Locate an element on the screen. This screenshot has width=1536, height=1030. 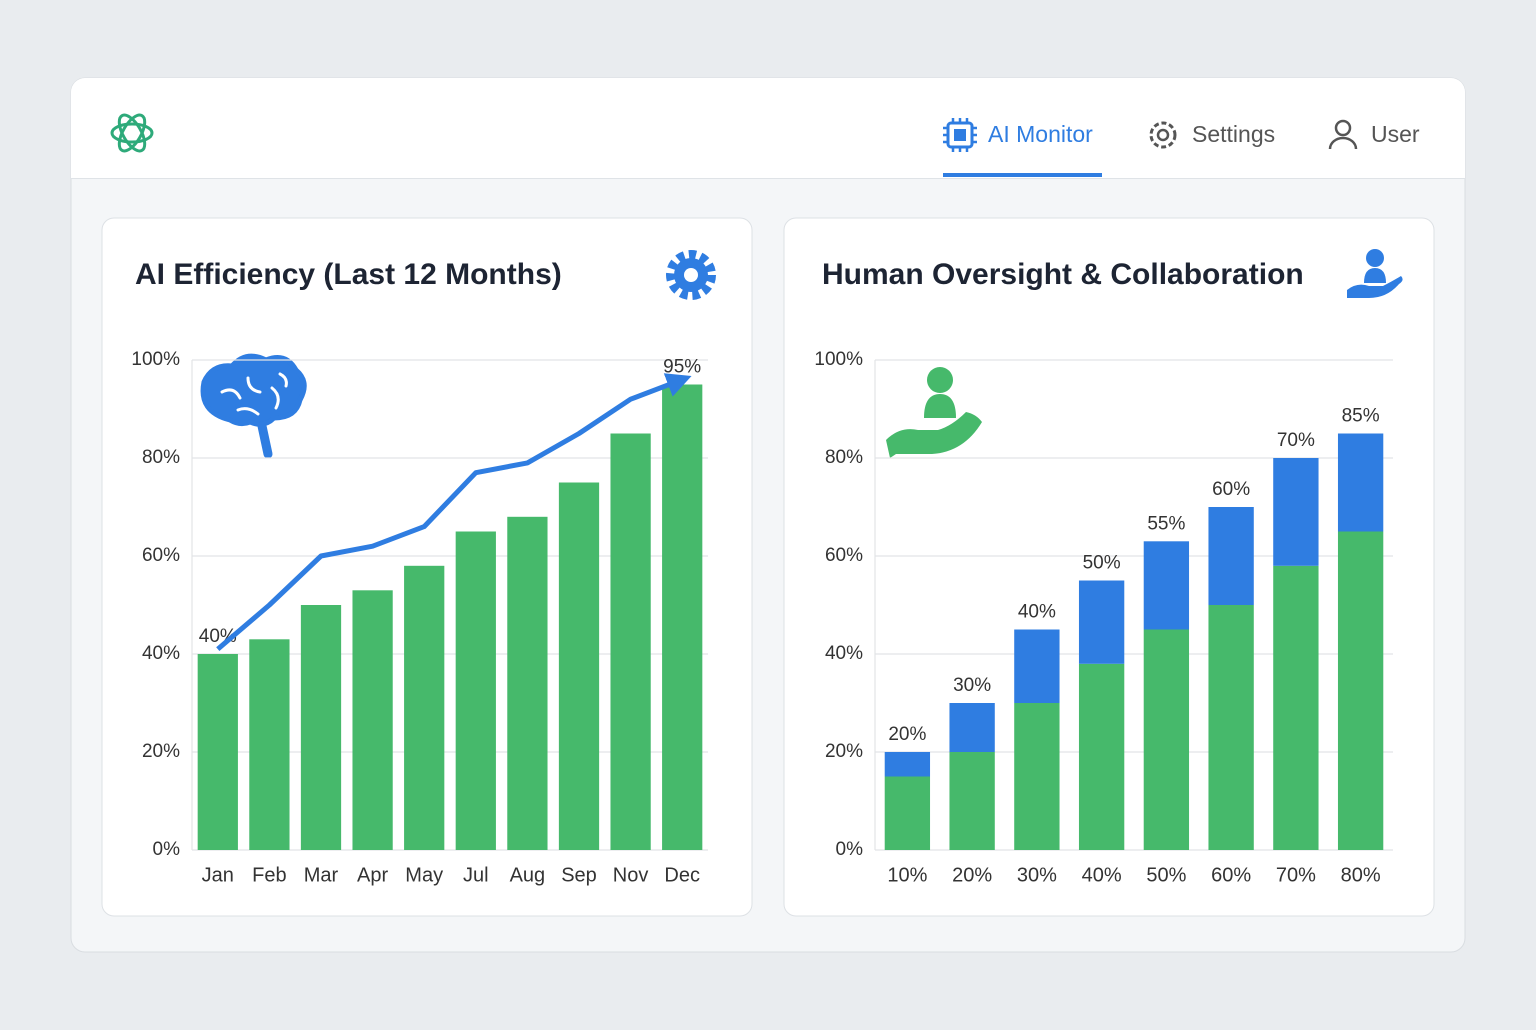
x-tick-label: 20% is located at coordinates (972, 875).